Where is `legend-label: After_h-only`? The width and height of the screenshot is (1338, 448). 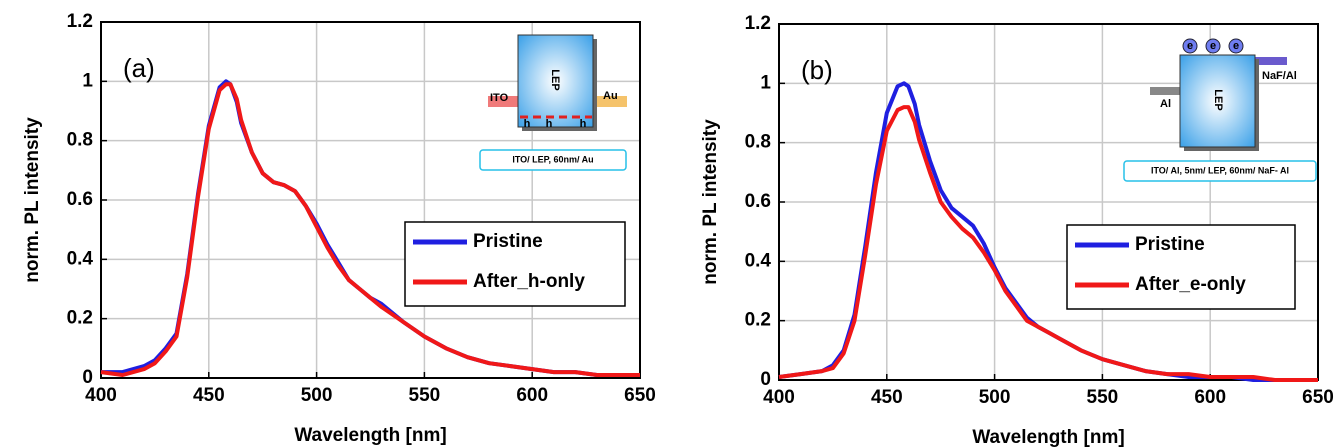 legend-label: After_h-only is located at coordinates (529, 281).